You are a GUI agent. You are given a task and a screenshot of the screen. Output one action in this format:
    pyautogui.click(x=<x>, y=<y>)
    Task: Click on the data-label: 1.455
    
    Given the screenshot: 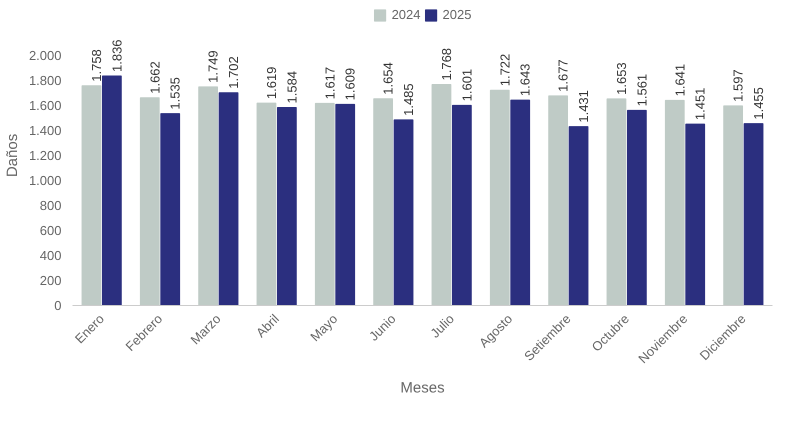 What is the action you would take?
    pyautogui.click(x=758, y=103)
    